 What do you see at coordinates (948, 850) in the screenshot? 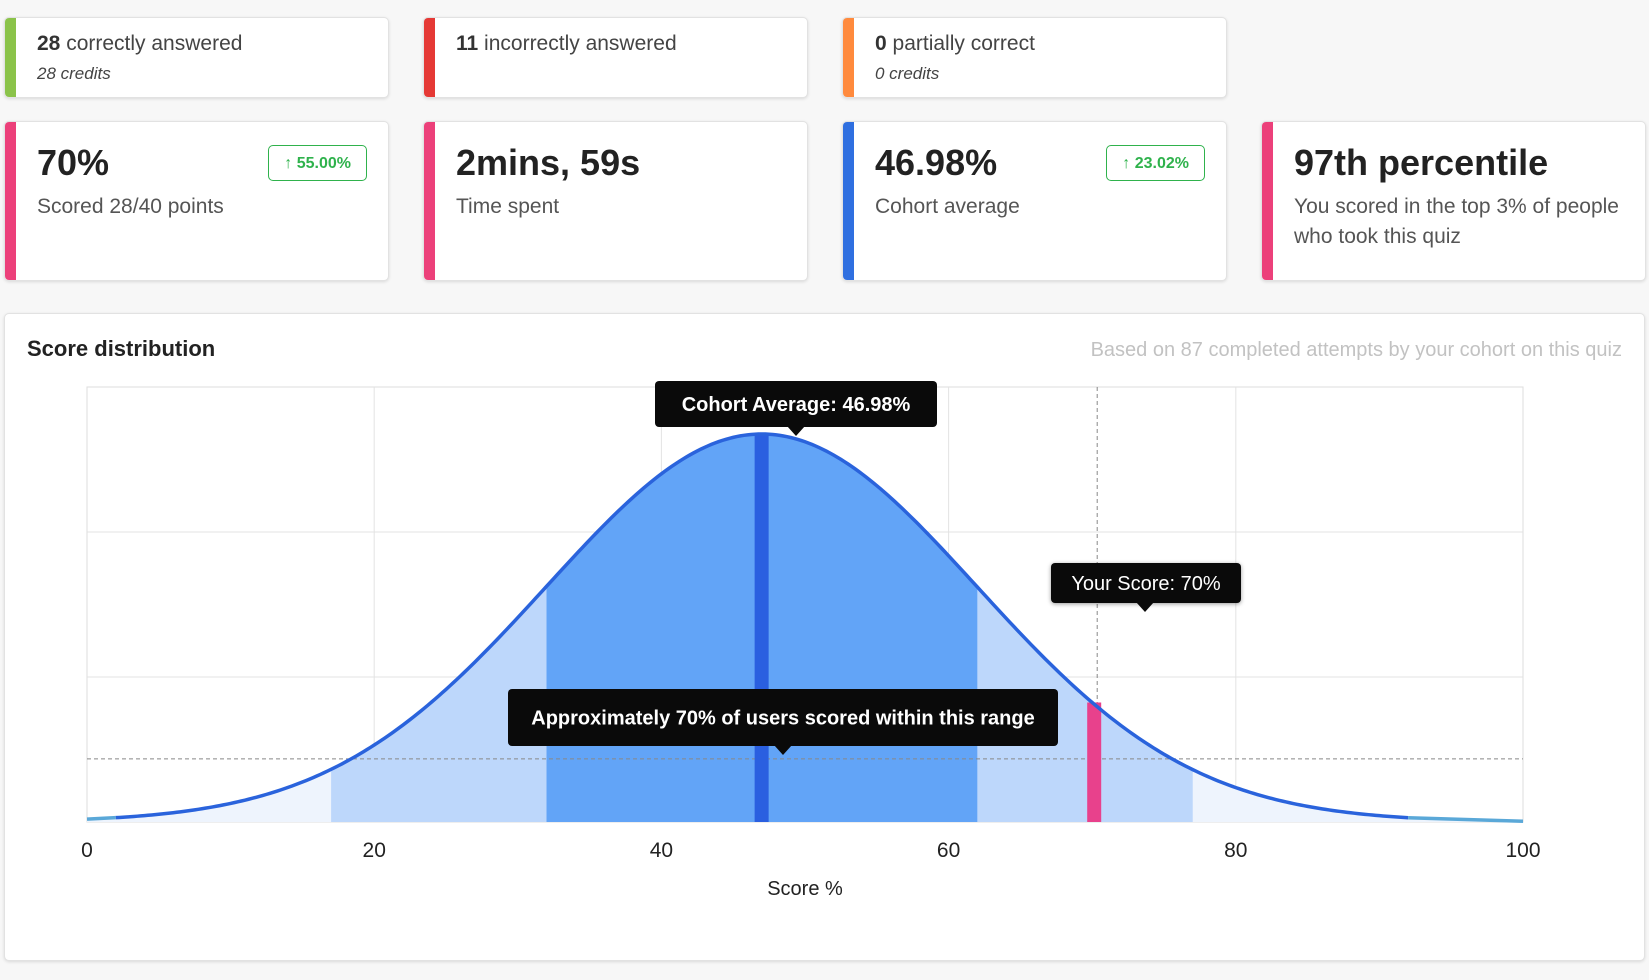
I see `x-tick-label: 60` at bounding box center [948, 850].